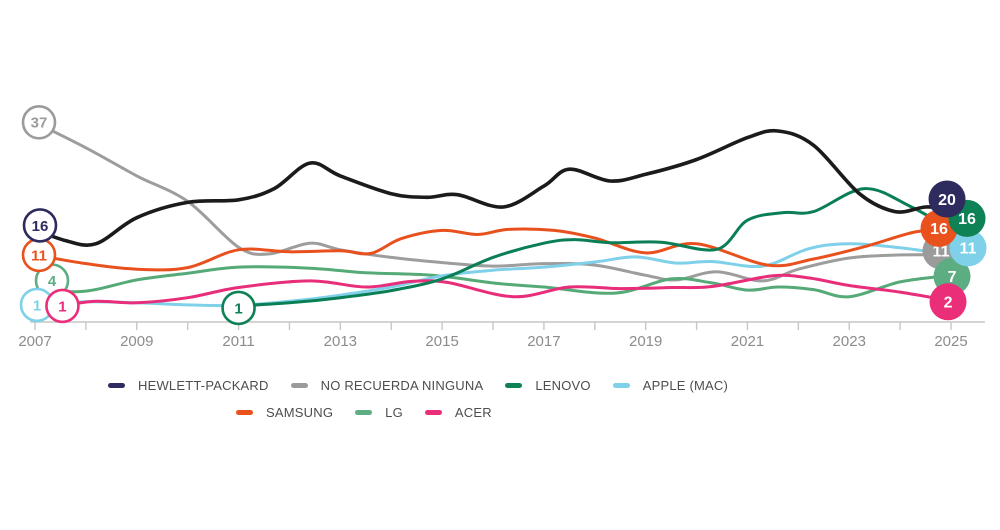  What do you see at coordinates (849, 341) in the screenshot?
I see `x-axis-label-2023: 2023` at bounding box center [849, 341].